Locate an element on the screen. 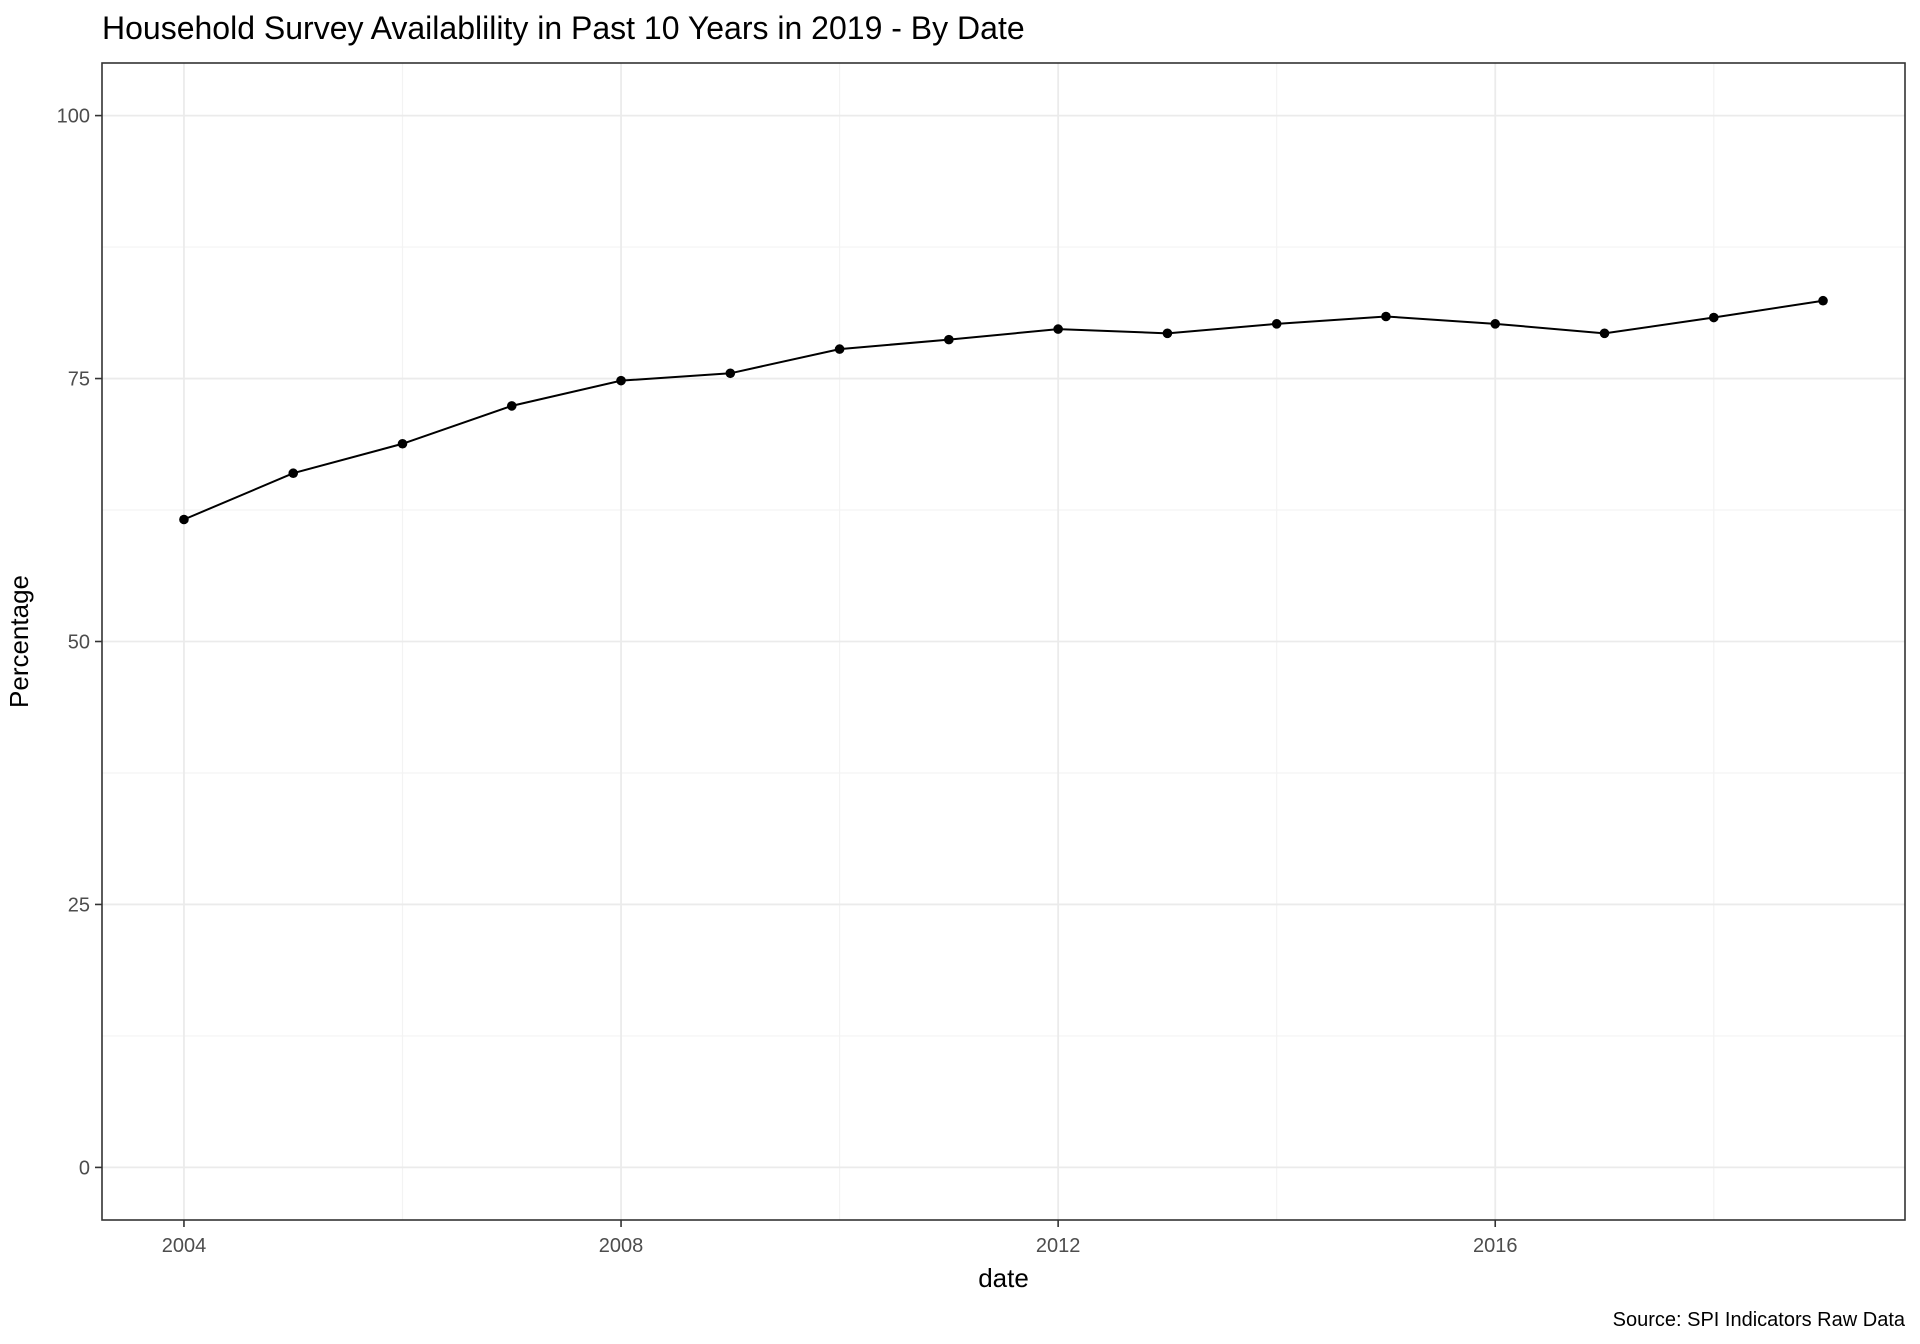 The width and height of the screenshot is (1920, 1344). x-axis-label: date is located at coordinates (1003, 1278).